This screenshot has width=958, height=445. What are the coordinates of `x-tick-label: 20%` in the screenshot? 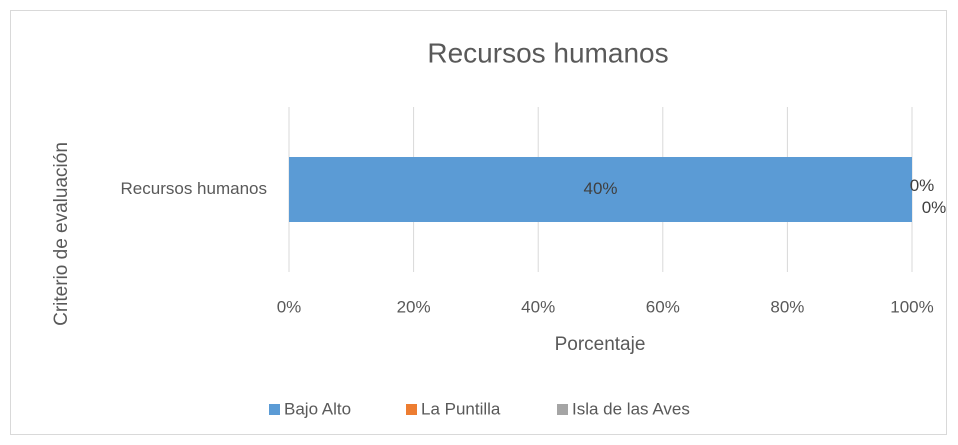 It's located at (414, 306).